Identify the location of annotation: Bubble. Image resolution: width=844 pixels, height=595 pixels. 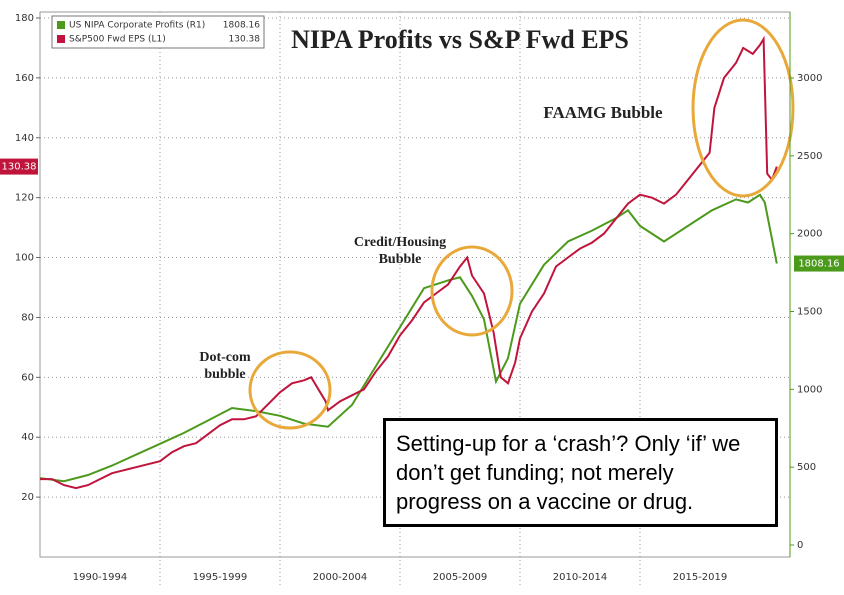
(400, 259).